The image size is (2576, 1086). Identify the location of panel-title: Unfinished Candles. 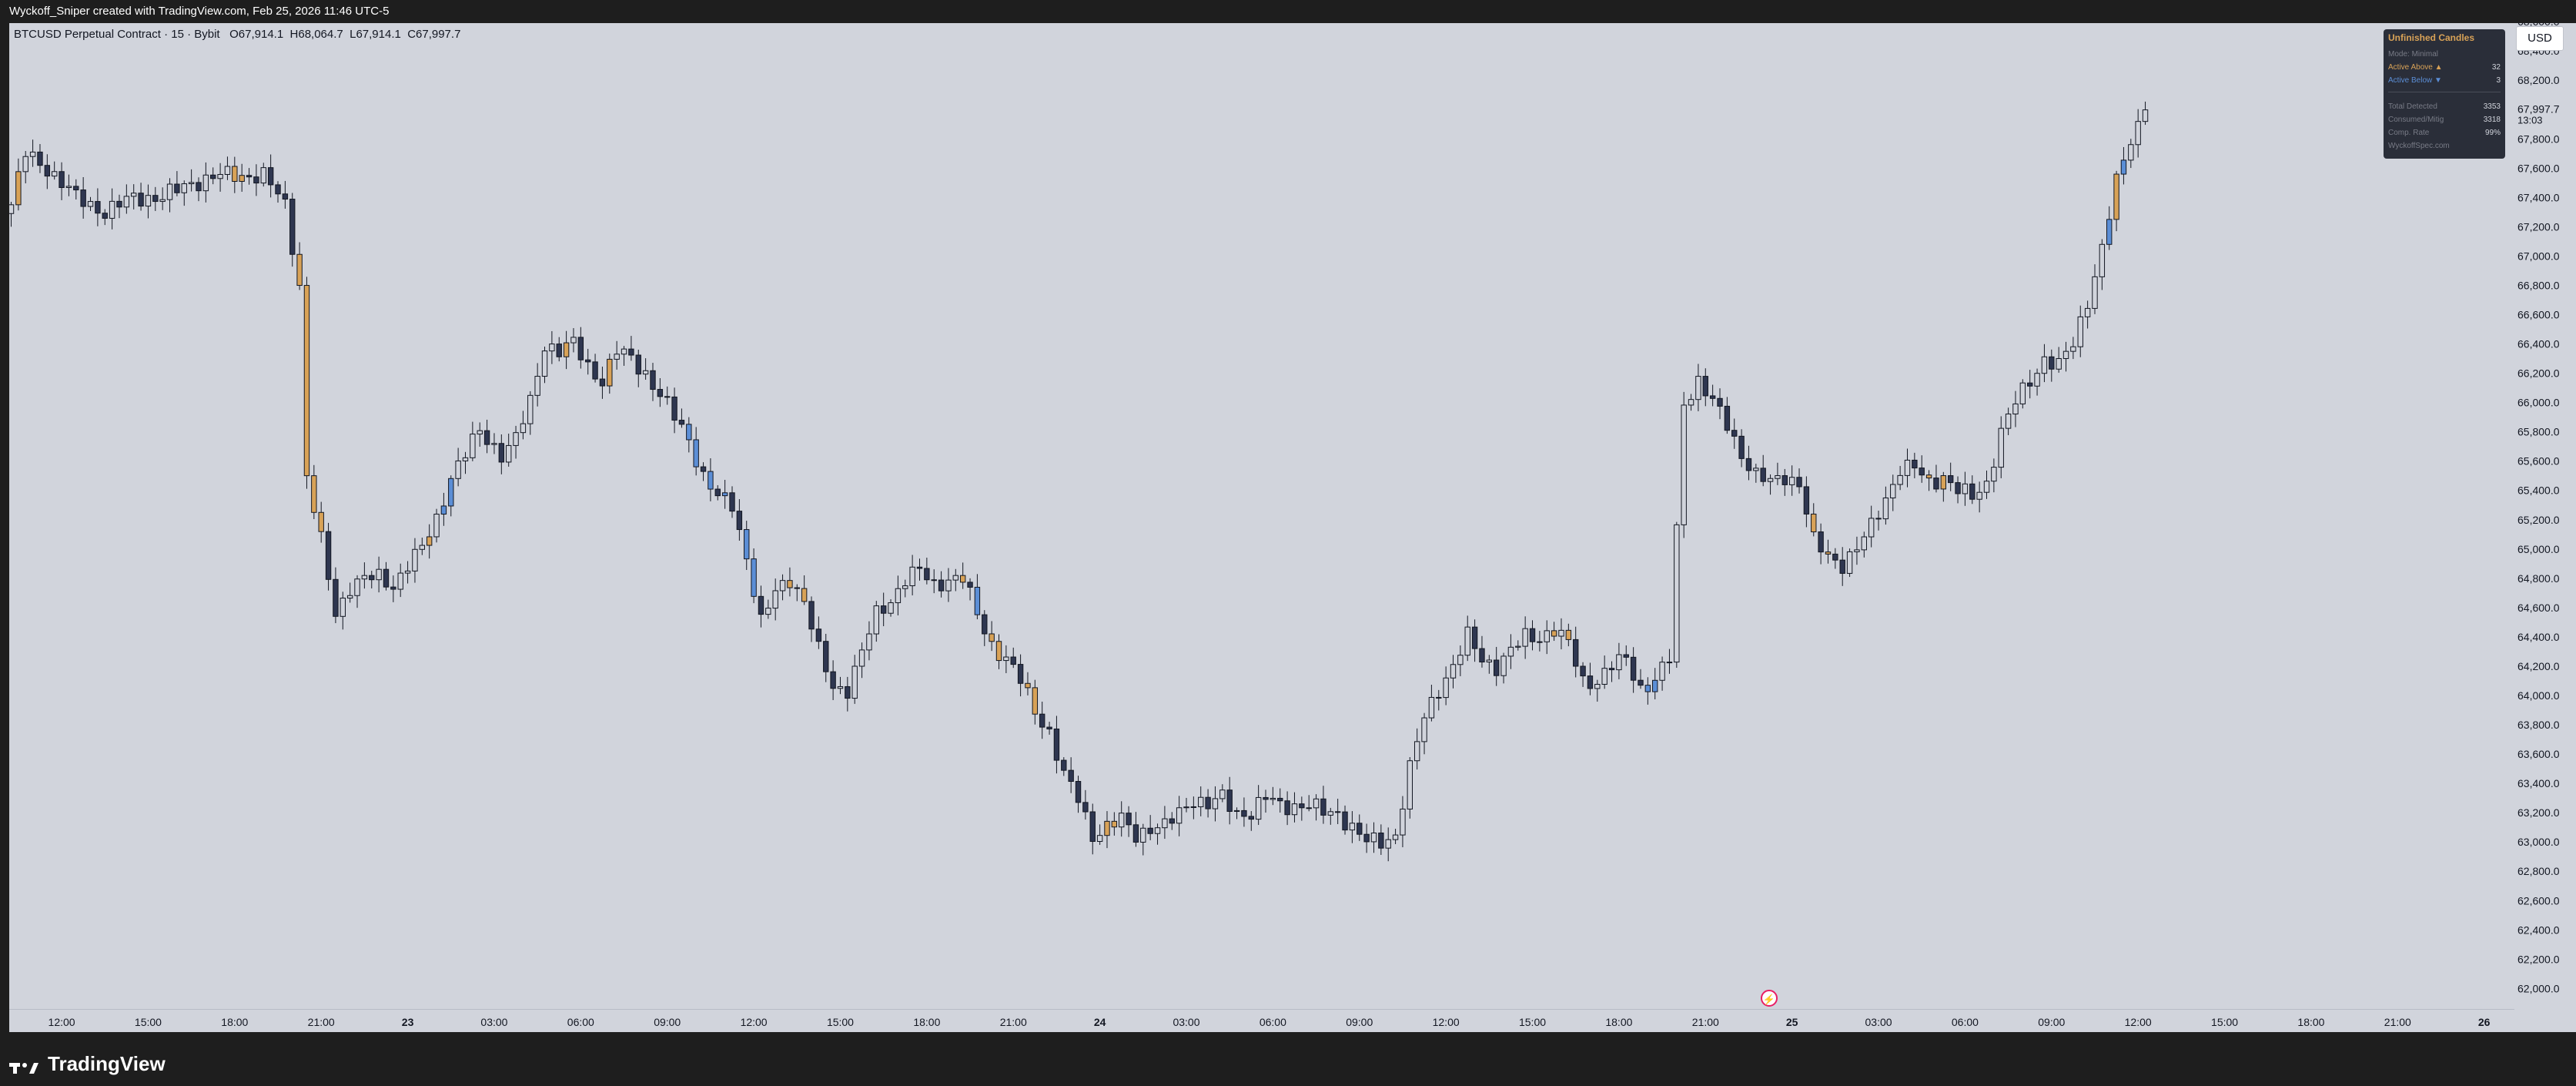
(2431, 37).